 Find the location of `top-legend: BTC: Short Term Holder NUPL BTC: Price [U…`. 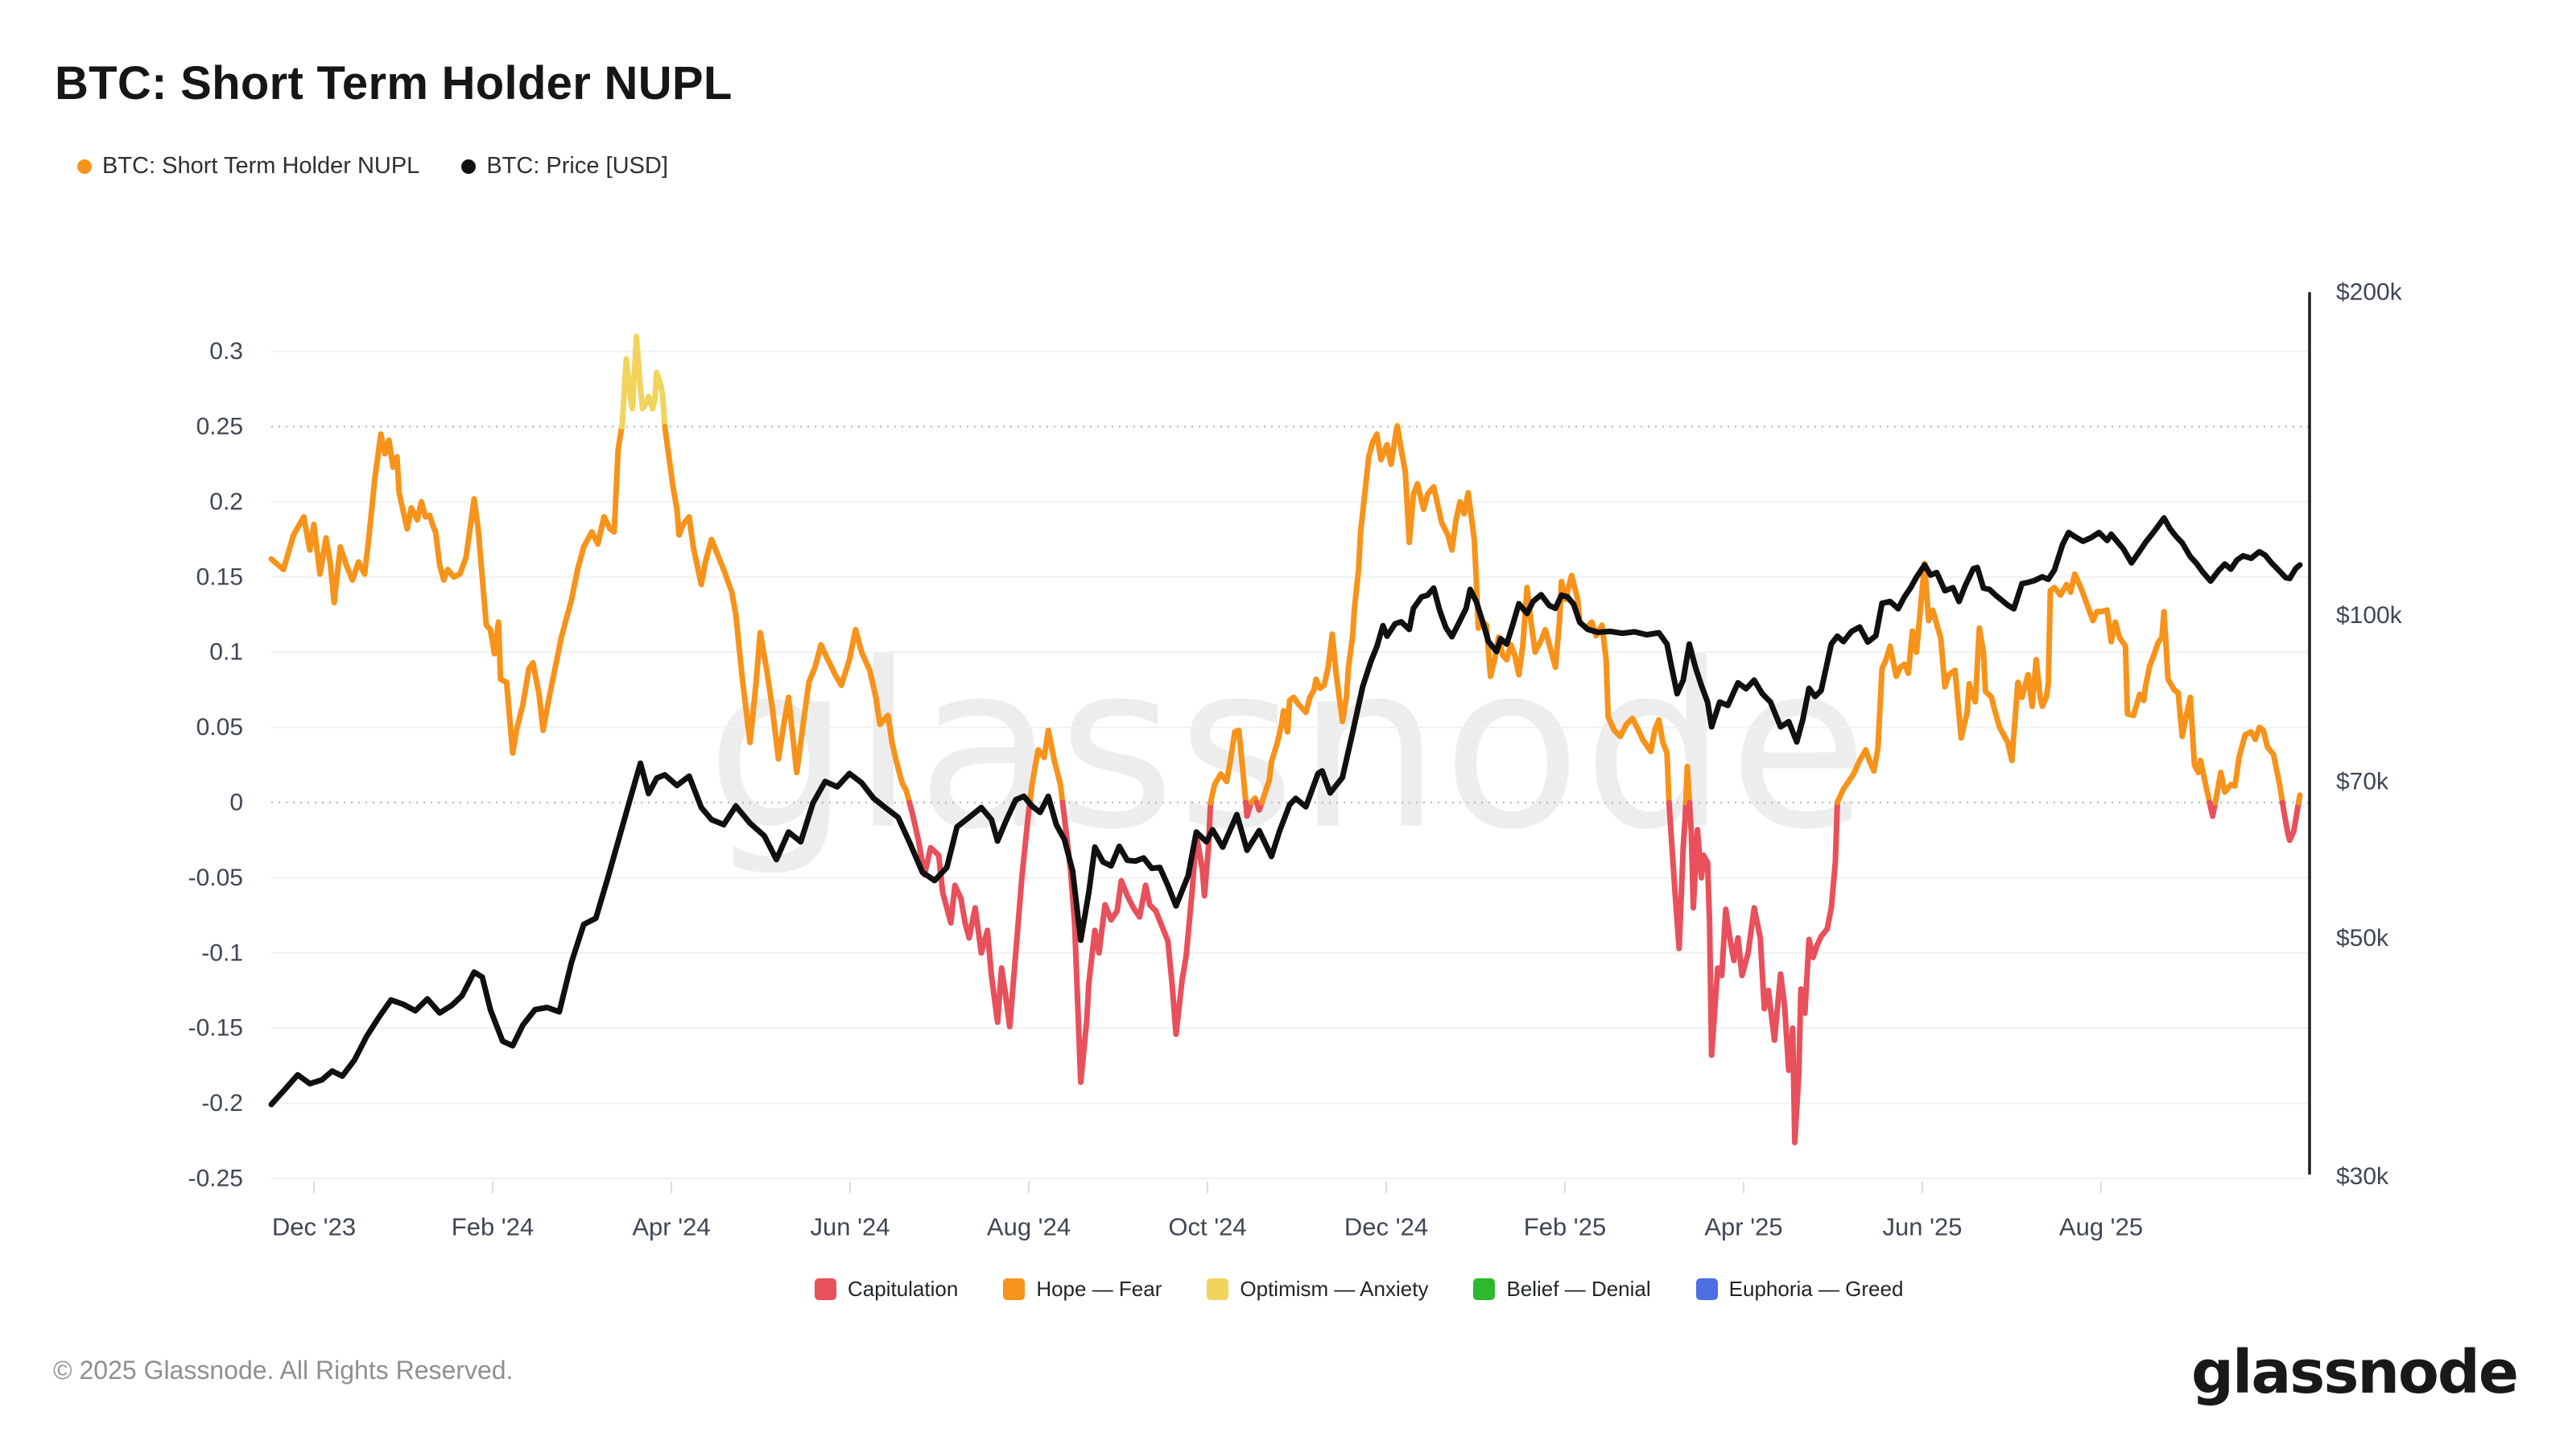

top-legend: BTC: Short Term Holder NUPL BTC: Price [U… is located at coordinates (372, 166).